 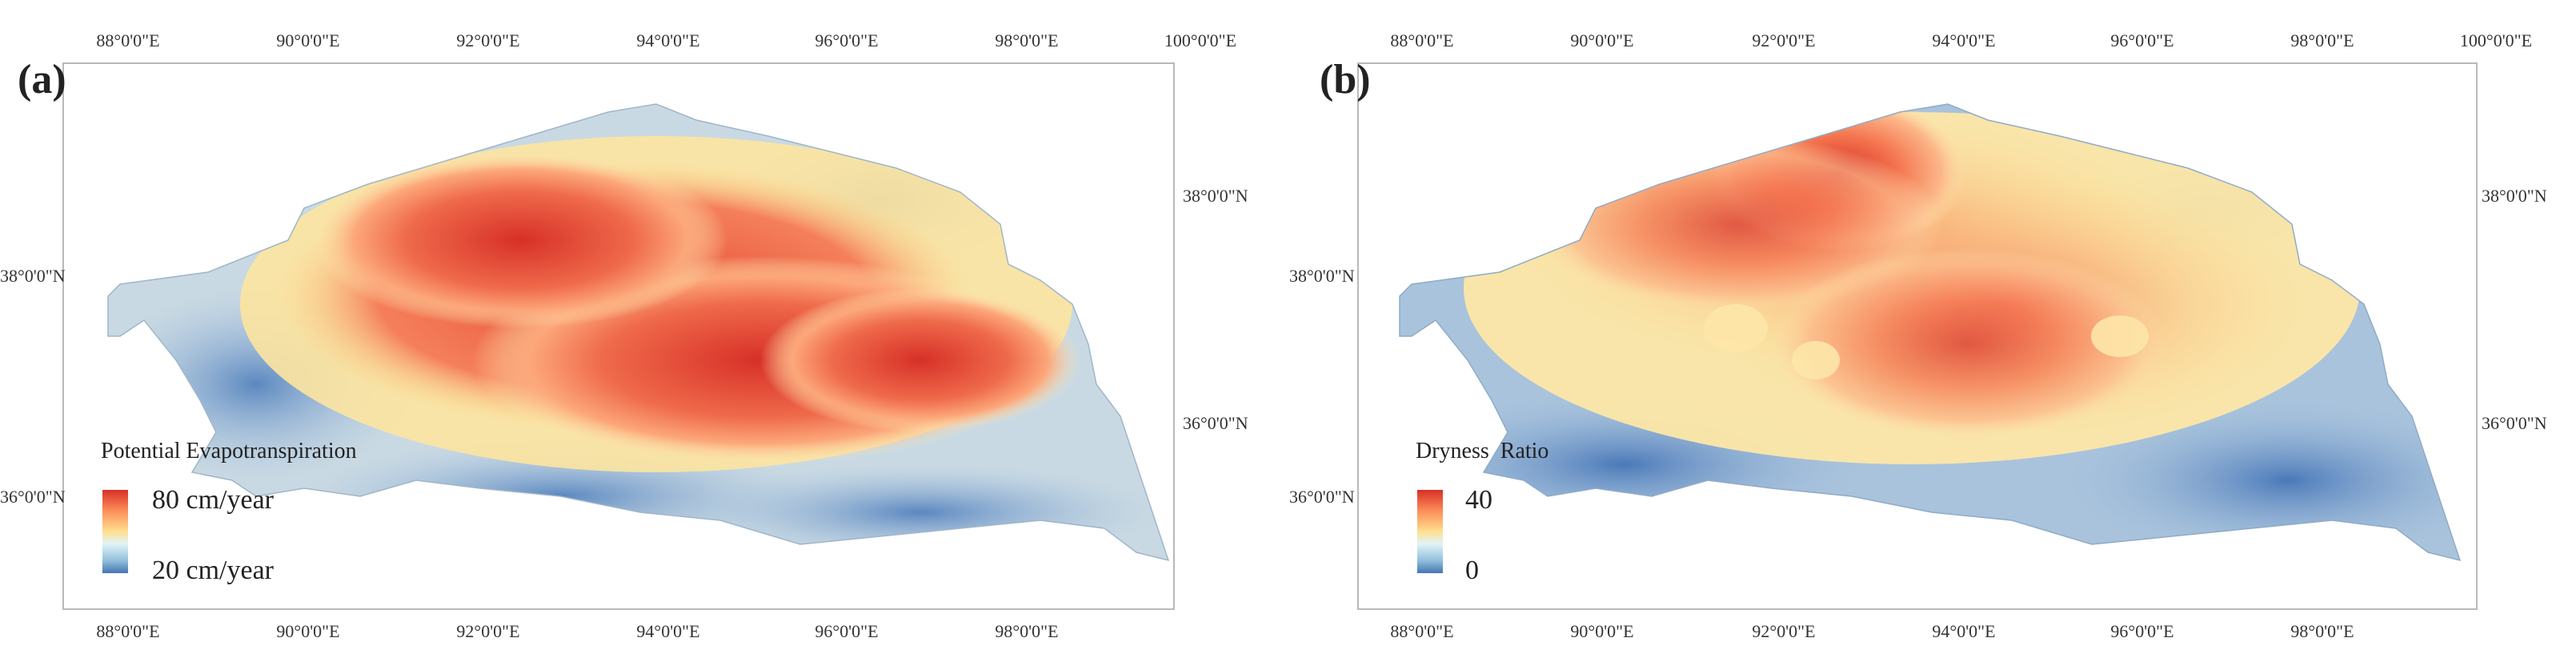 I want to click on legend-min-b: 0, so click(x=1472, y=571).